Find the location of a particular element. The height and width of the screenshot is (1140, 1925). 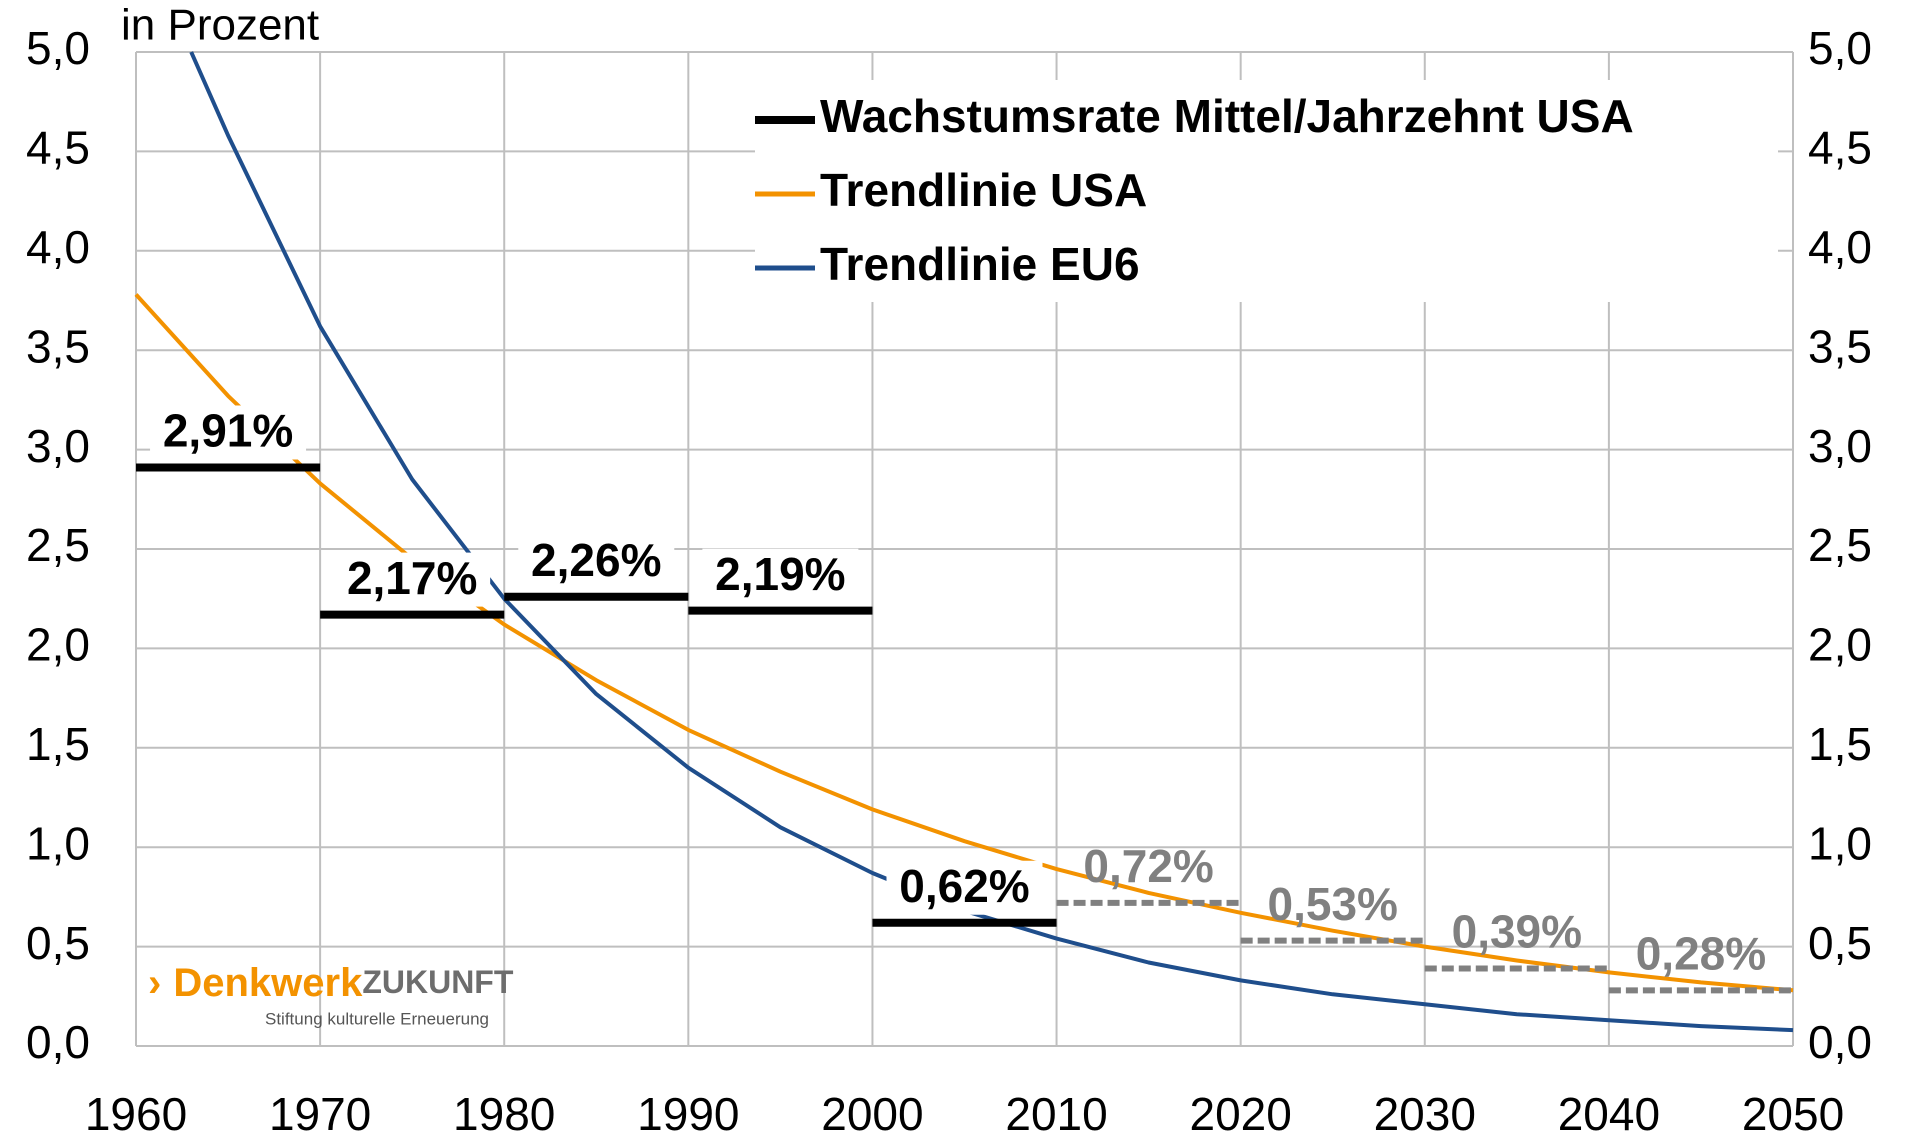

legend-label: Trendlinie EU6 is located at coordinates (980, 264).